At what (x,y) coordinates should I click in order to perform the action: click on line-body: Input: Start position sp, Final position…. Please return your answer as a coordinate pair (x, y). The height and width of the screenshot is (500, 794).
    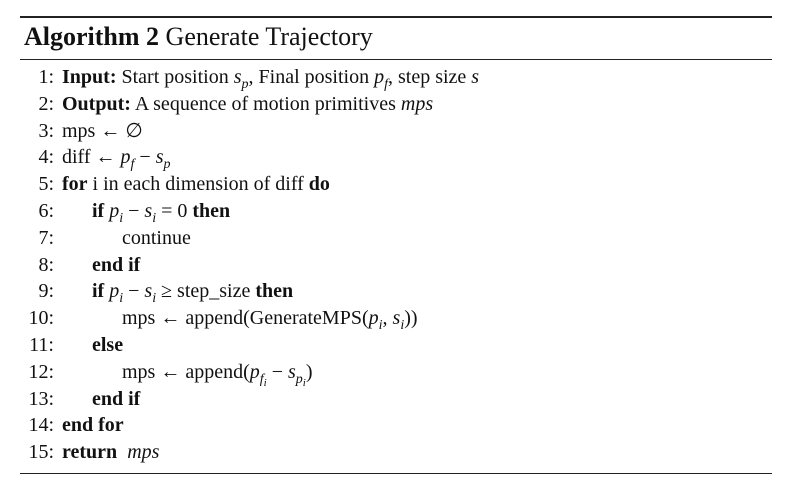
    Looking at the image, I should click on (270, 78).